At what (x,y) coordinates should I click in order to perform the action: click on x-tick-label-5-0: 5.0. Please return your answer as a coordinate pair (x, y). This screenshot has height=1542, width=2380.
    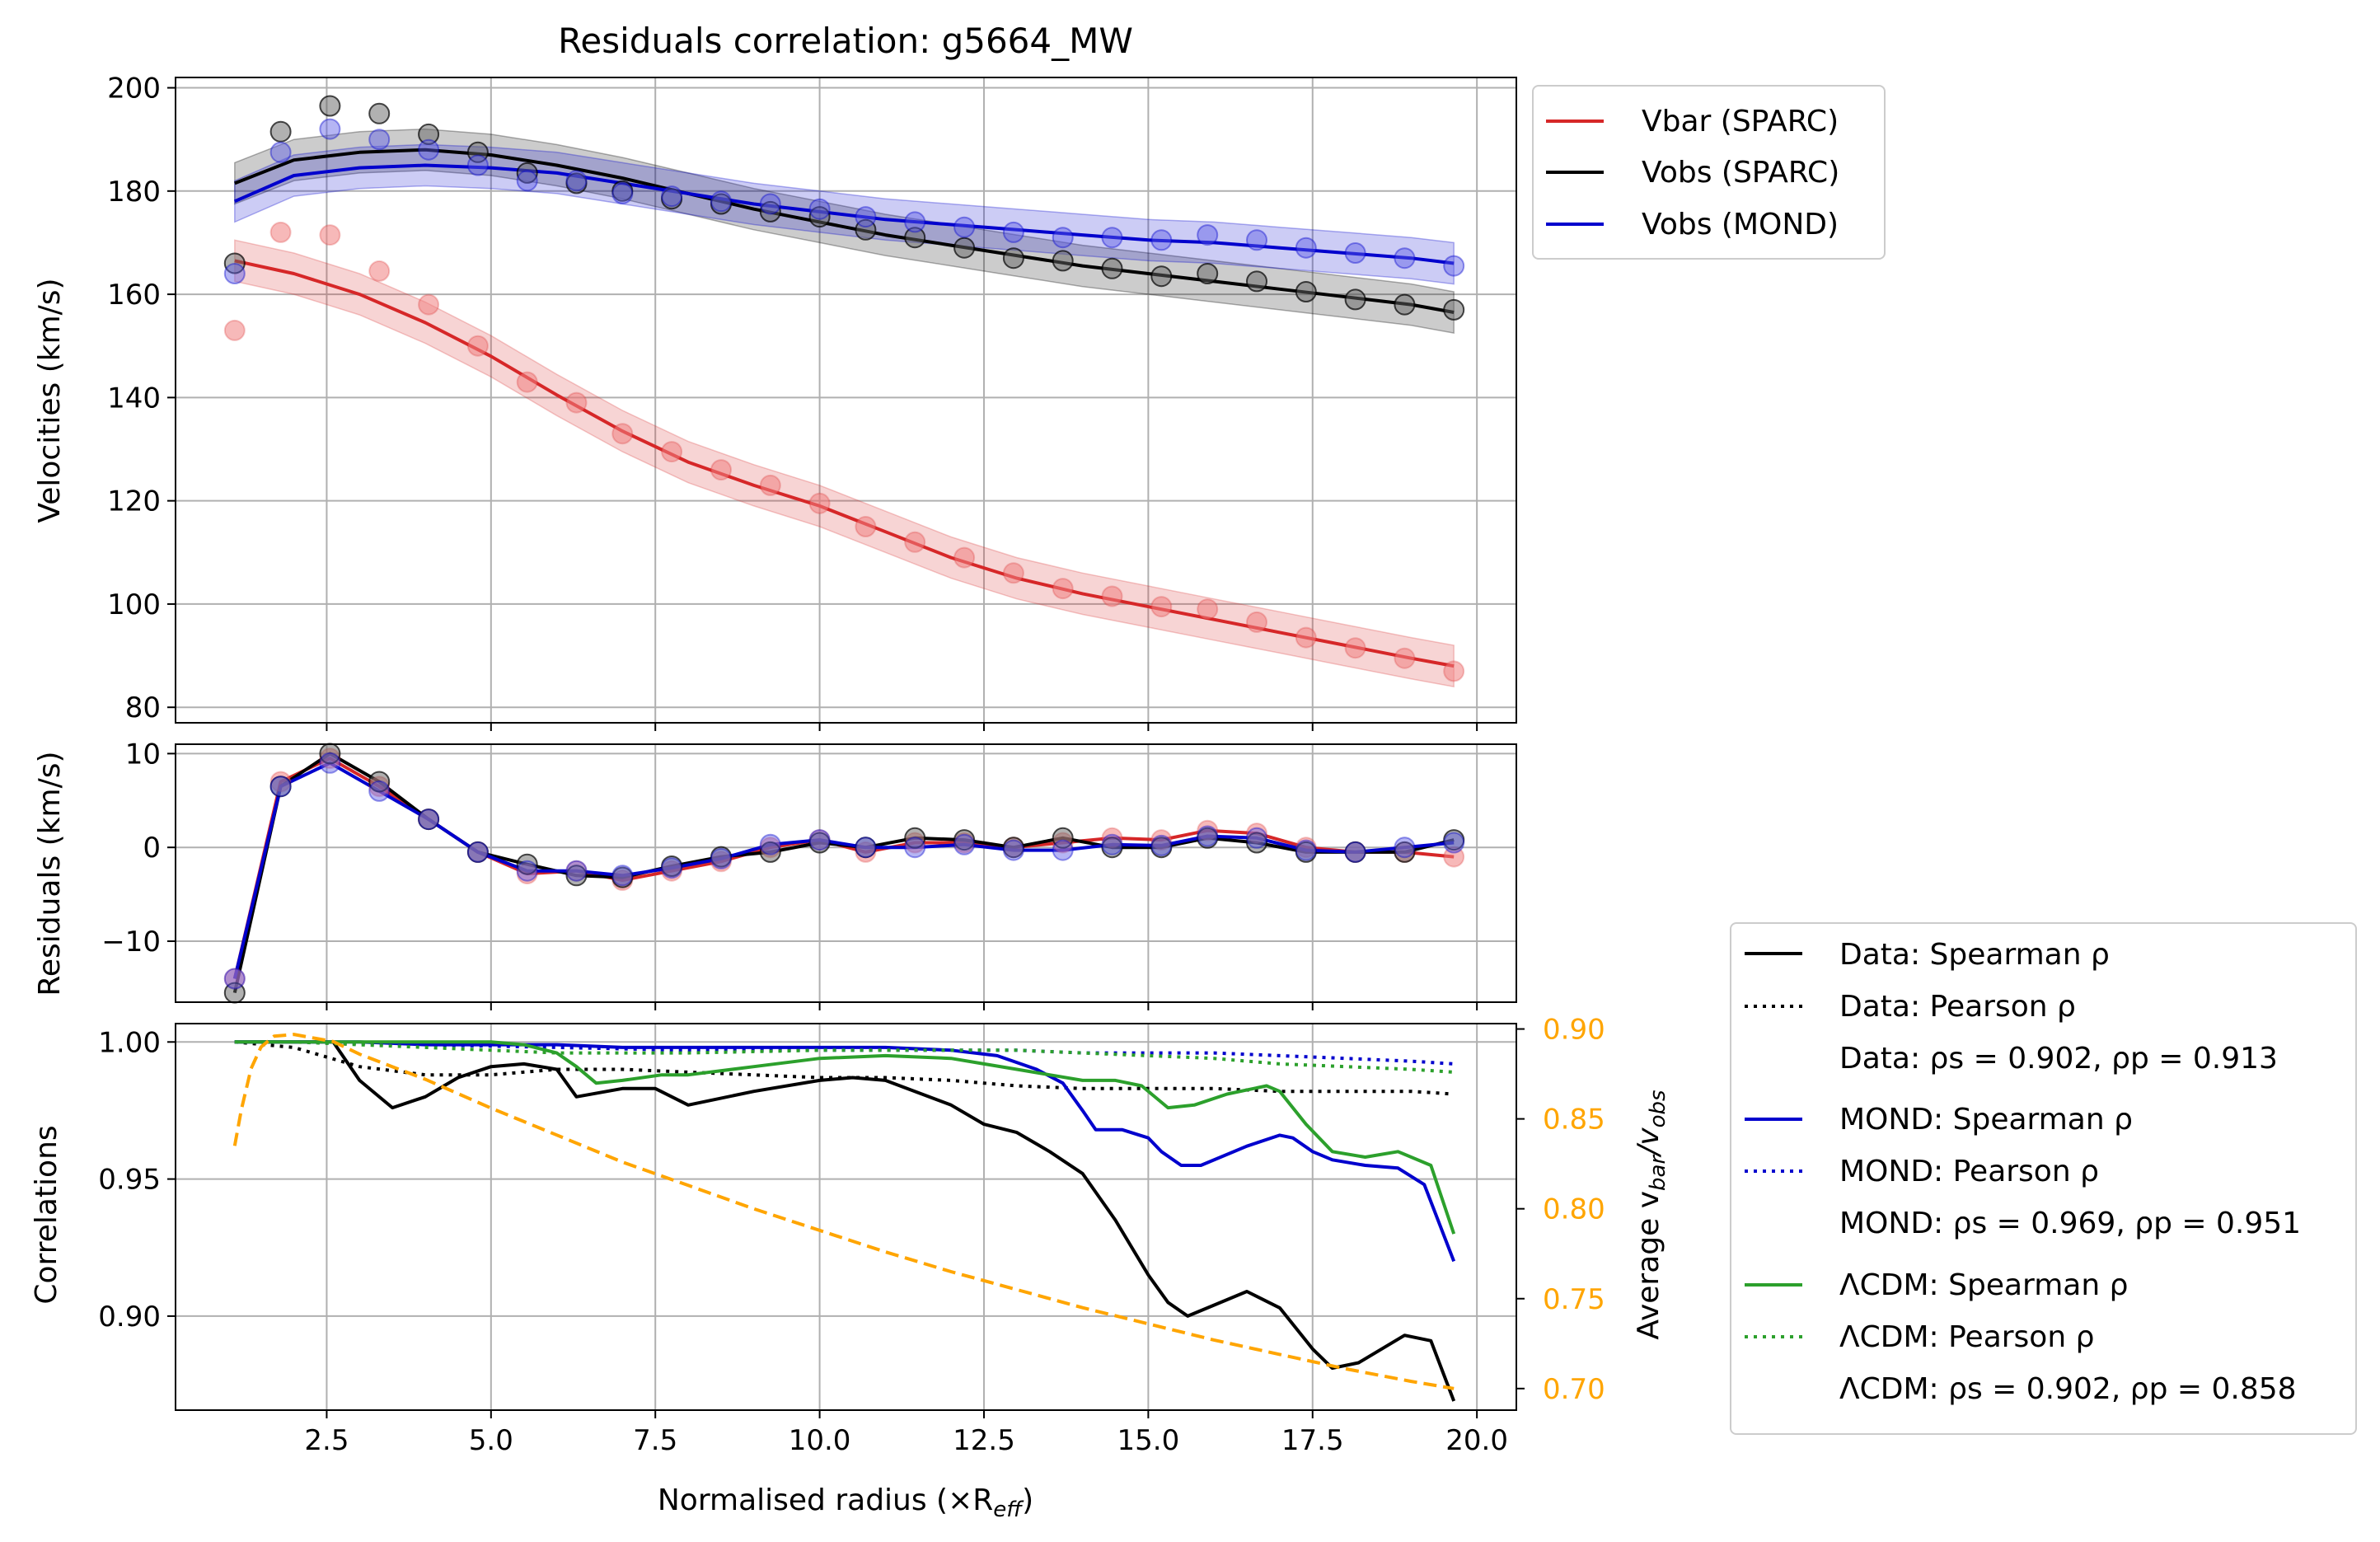
    Looking at the image, I should click on (491, 1440).